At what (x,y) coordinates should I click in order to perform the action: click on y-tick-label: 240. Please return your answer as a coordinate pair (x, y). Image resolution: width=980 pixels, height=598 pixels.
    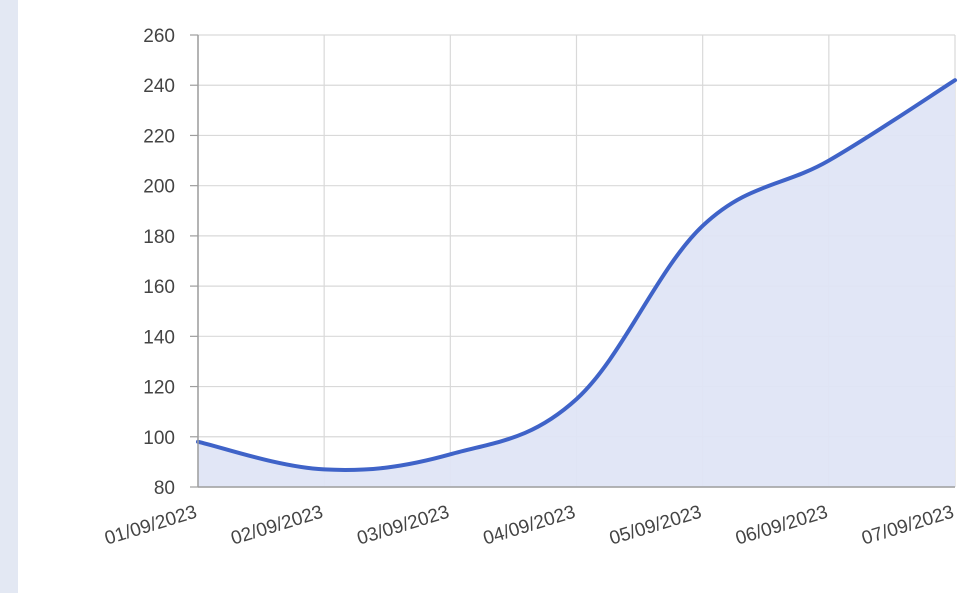
    Looking at the image, I should click on (159, 86).